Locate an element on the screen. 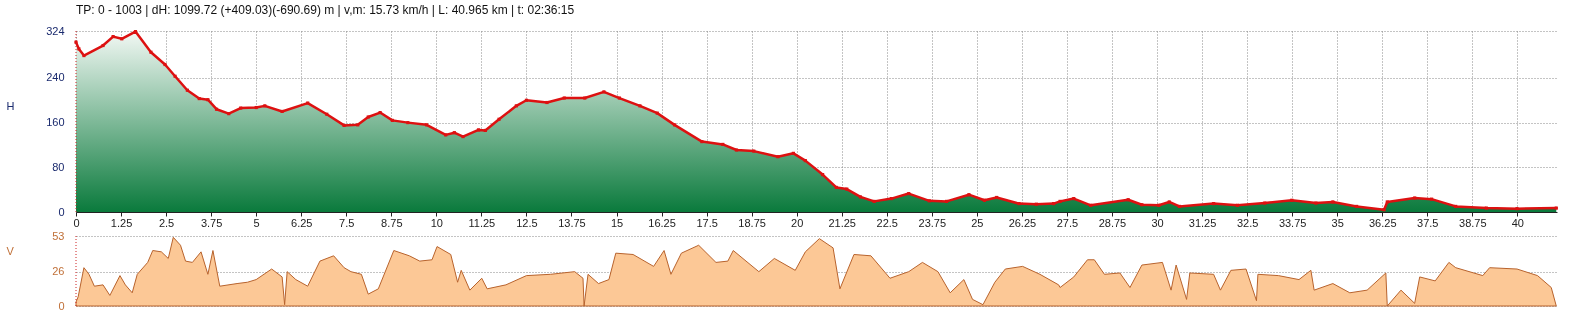  x-tick-label: 16.25 is located at coordinates (662, 222).